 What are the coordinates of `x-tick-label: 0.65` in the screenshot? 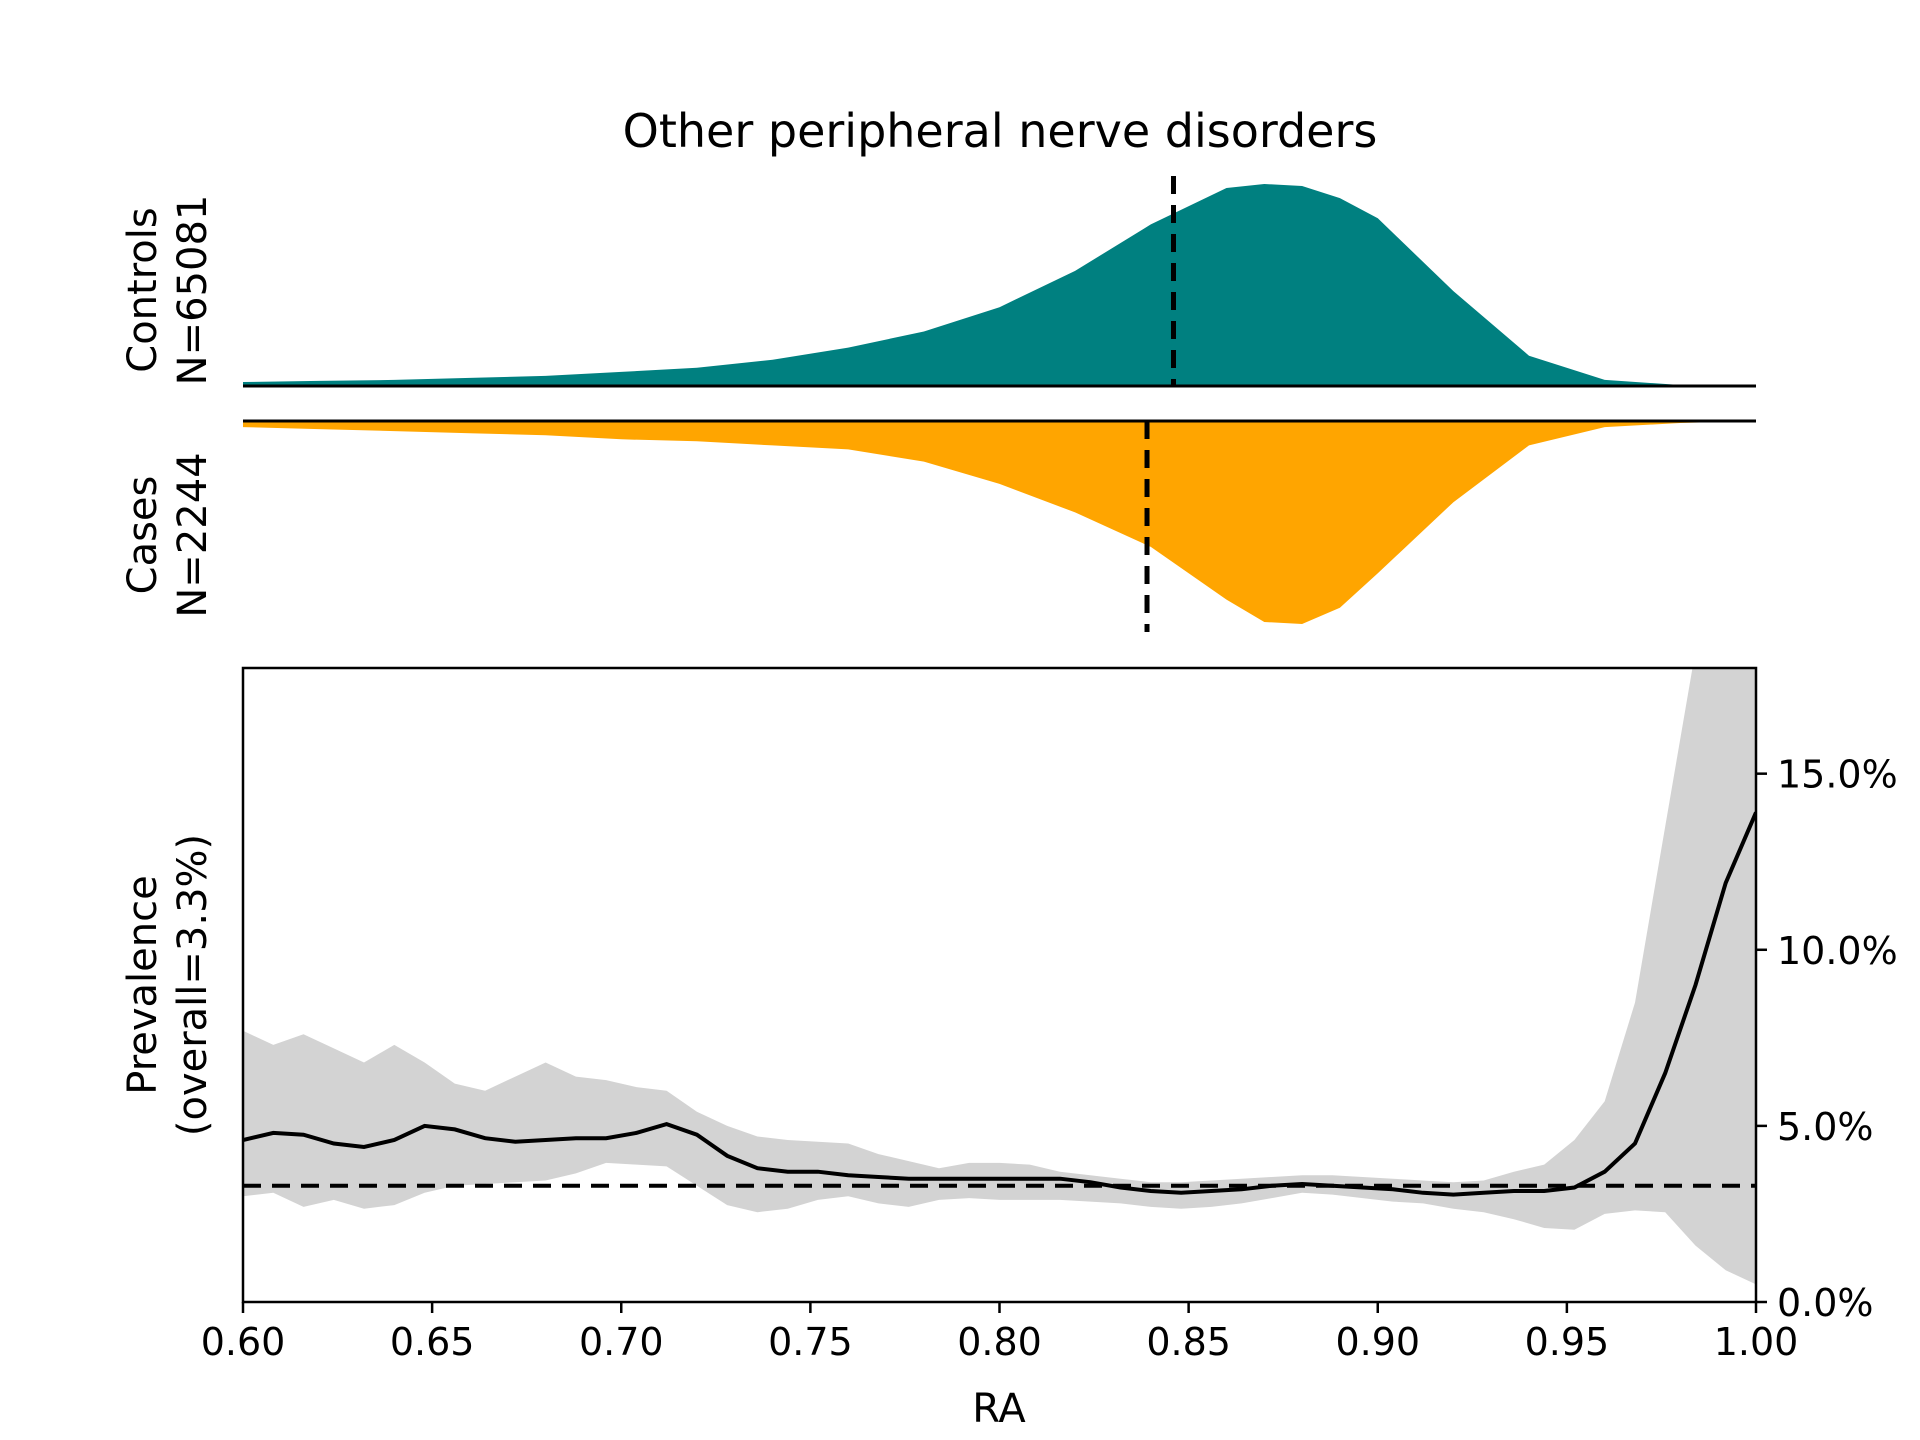 It's located at (432, 1342).